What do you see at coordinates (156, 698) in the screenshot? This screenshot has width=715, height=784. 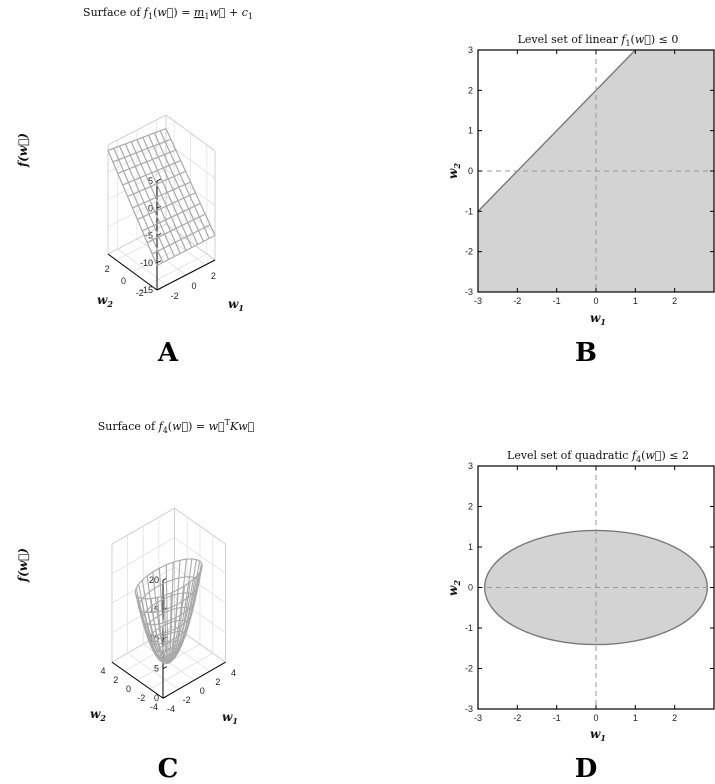 I see `z-tick-label: 0` at bounding box center [156, 698].